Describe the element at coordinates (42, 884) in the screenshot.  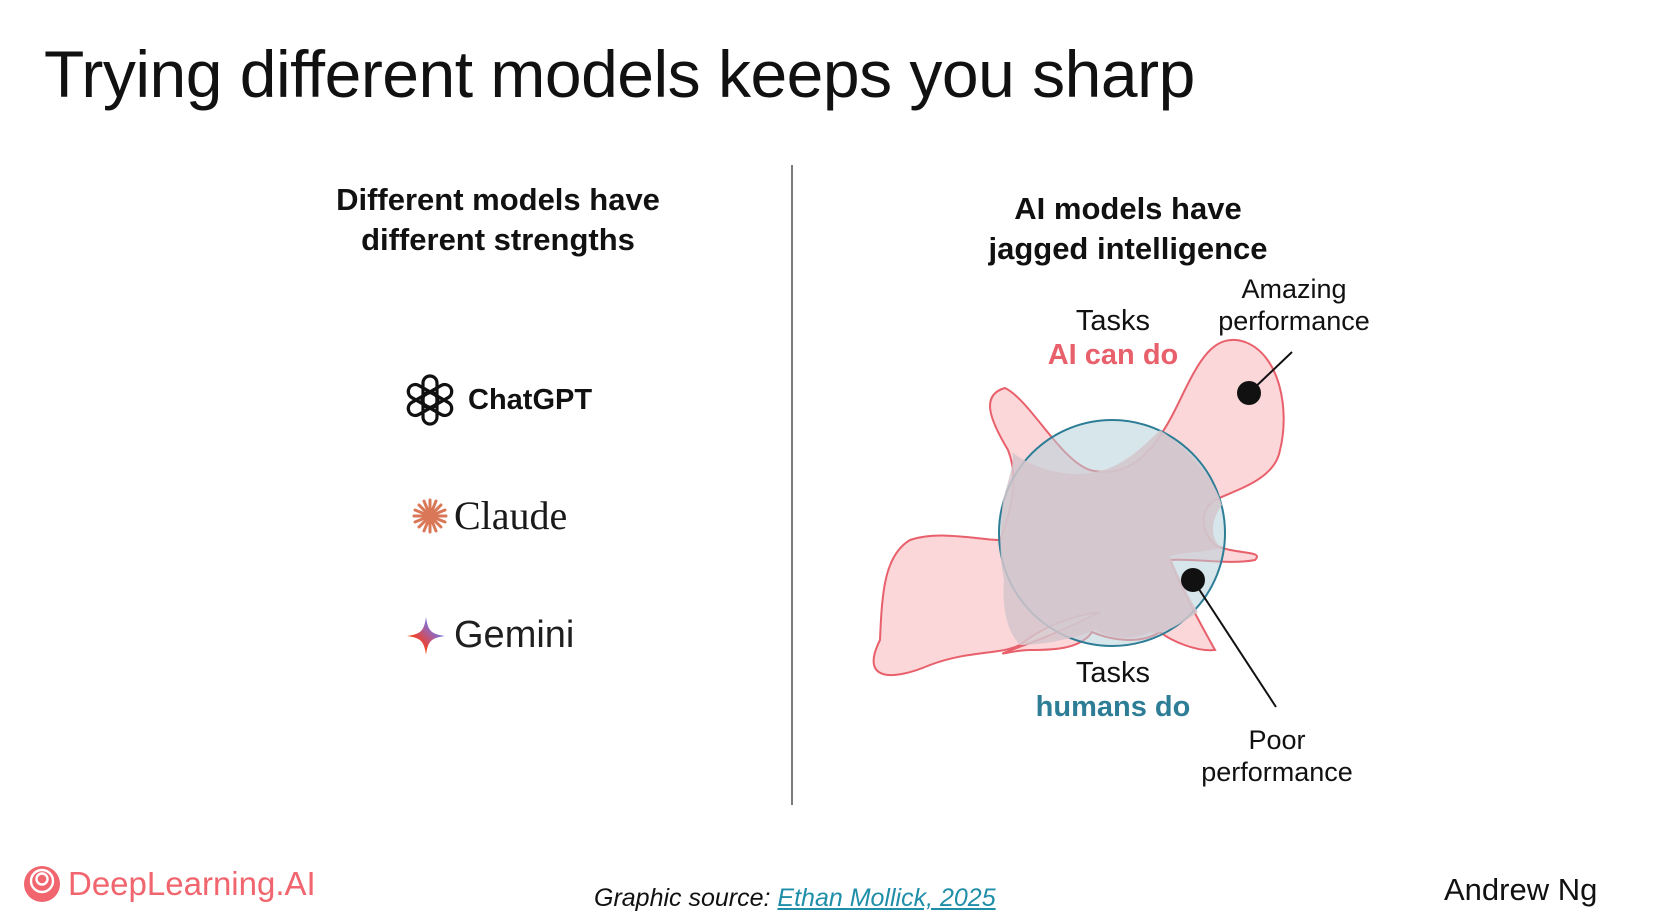
I see `deeplearning-swirl-icon` at that location.